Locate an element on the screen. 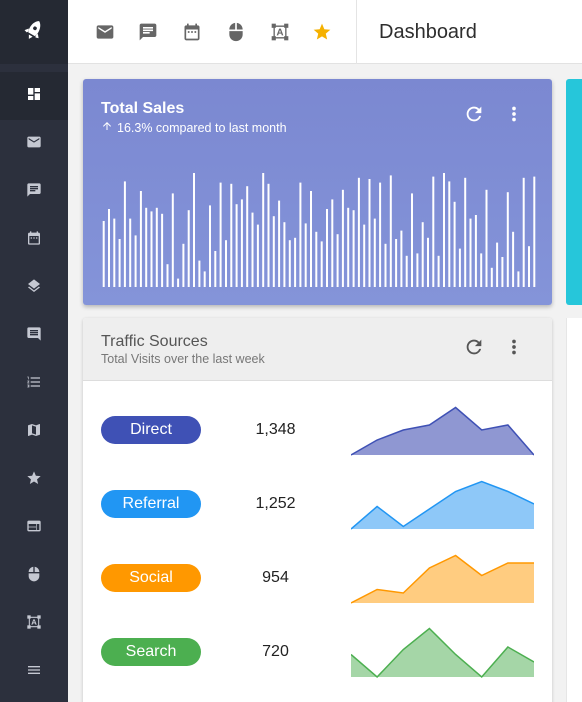 This screenshot has height=702, width=582. traffic-subtitle: Total Visits over the last week is located at coordinates (183, 359).